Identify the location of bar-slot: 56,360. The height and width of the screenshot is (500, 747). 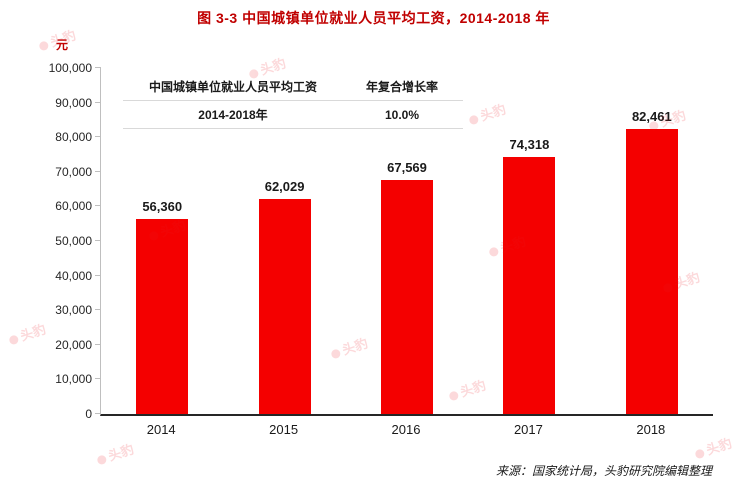
(162, 241).